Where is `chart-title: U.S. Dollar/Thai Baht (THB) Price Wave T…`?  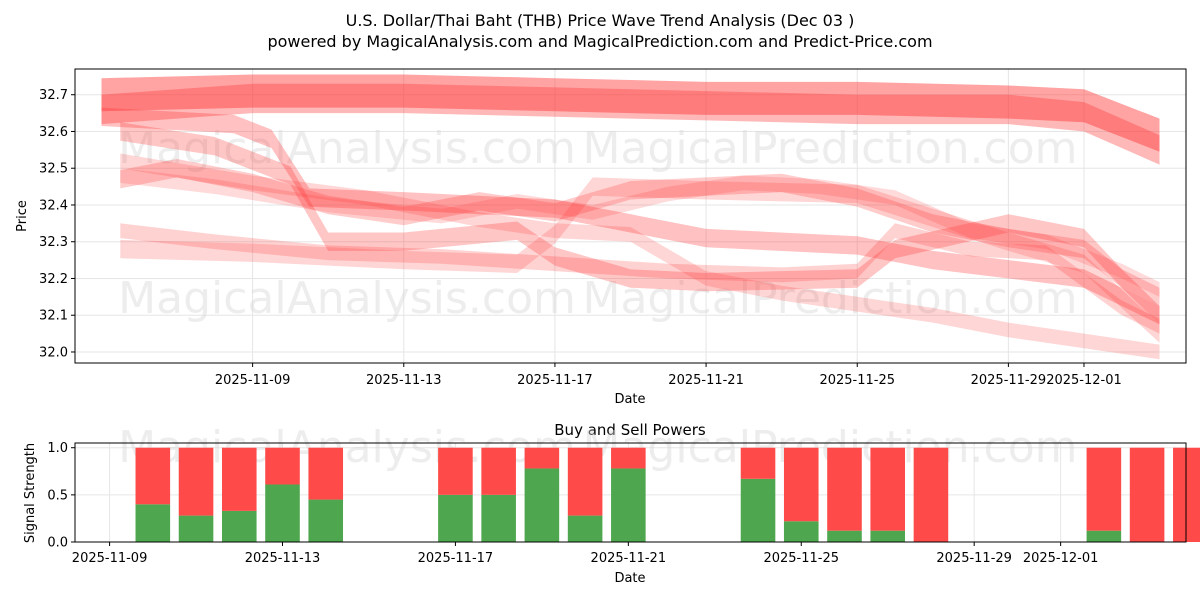
chart-title: U.S. Dollar/Thai Baht (THB) Price Wave T… is located at coordinates (600, 20).